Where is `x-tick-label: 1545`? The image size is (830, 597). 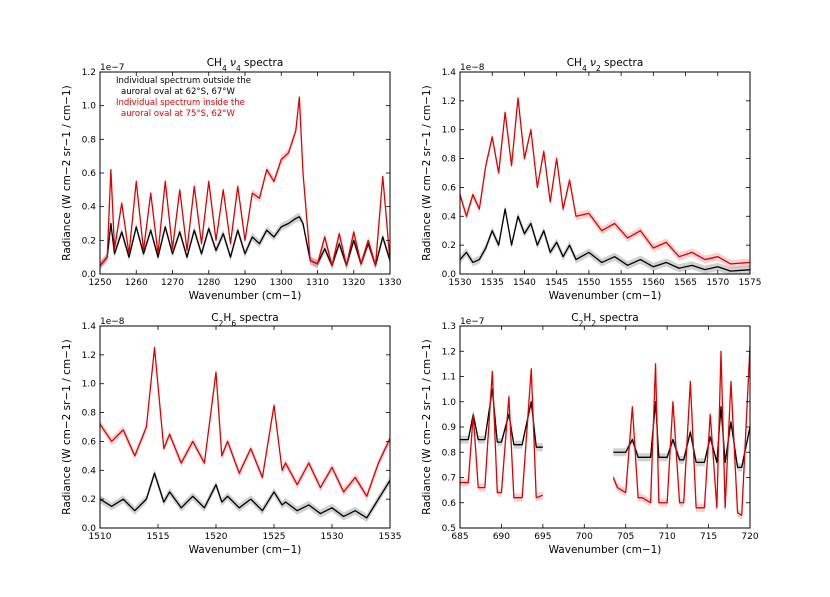 x-tick-label: 1545 is located at coordinates (556, 283).